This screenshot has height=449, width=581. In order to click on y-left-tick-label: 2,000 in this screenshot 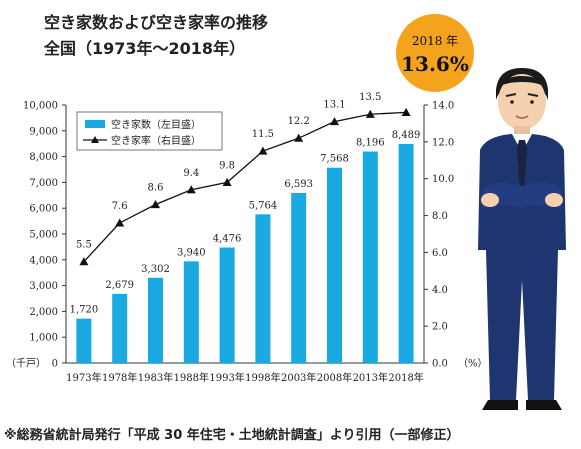, I will do `click(43, 312)`.